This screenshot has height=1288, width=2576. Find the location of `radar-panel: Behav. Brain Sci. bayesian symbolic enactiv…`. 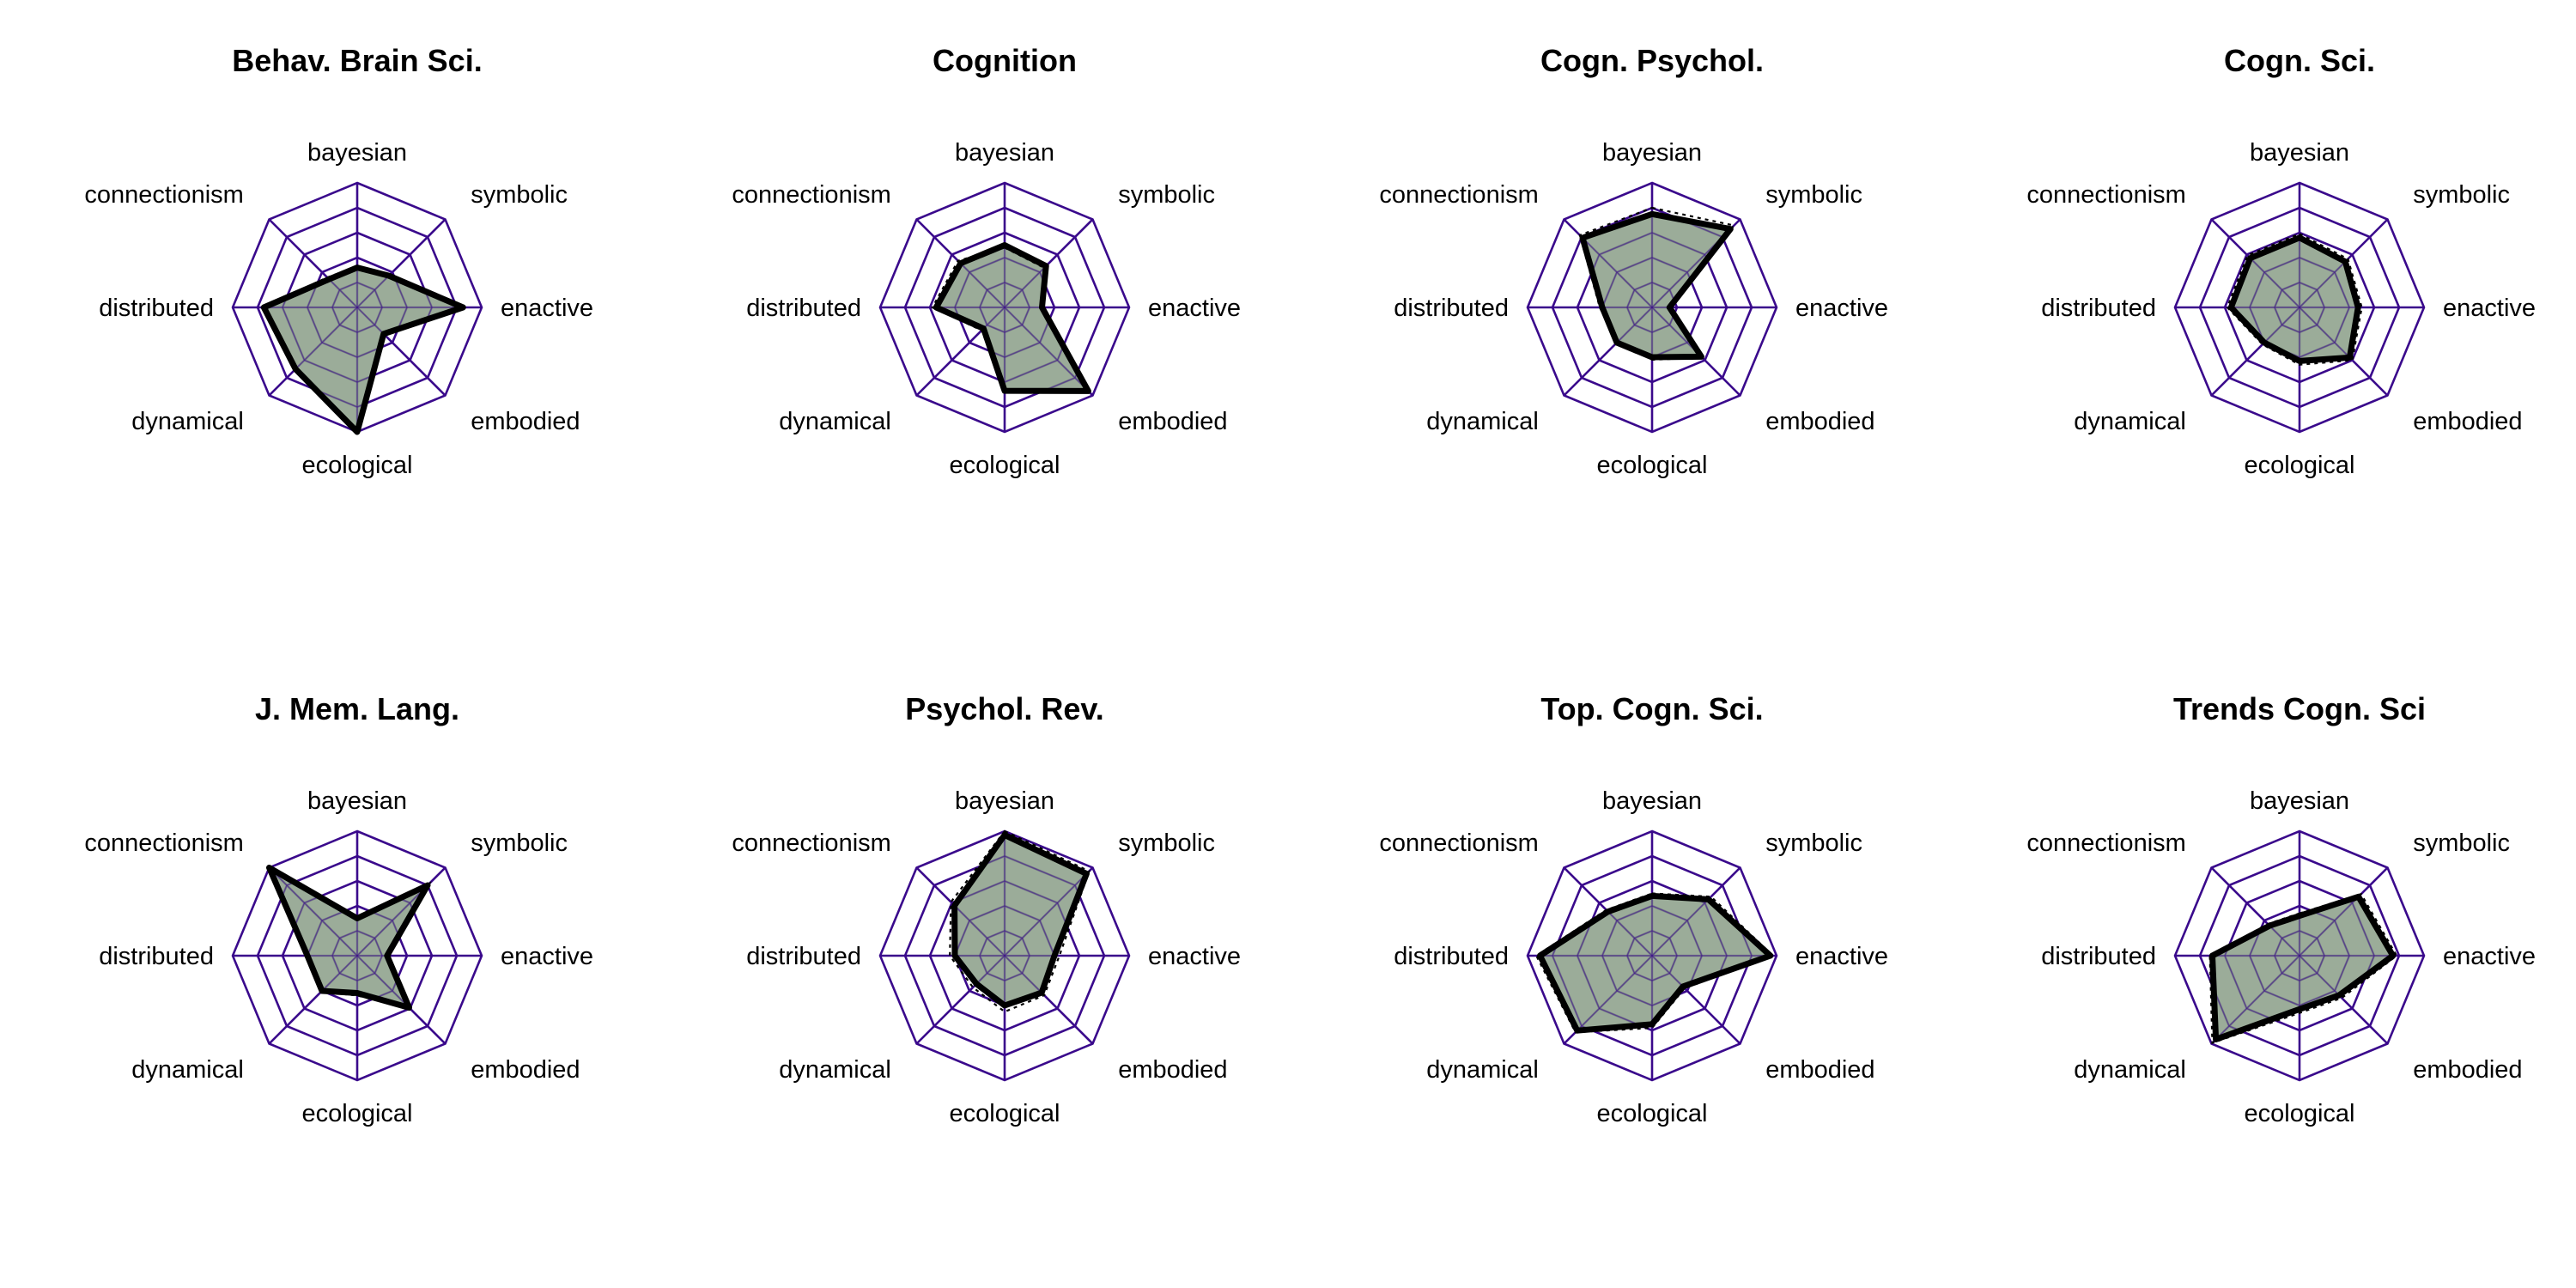

radar-panel: Behav. Brain Sci. bayesian symbolic enactiv… is located at coordinates (338, 261).